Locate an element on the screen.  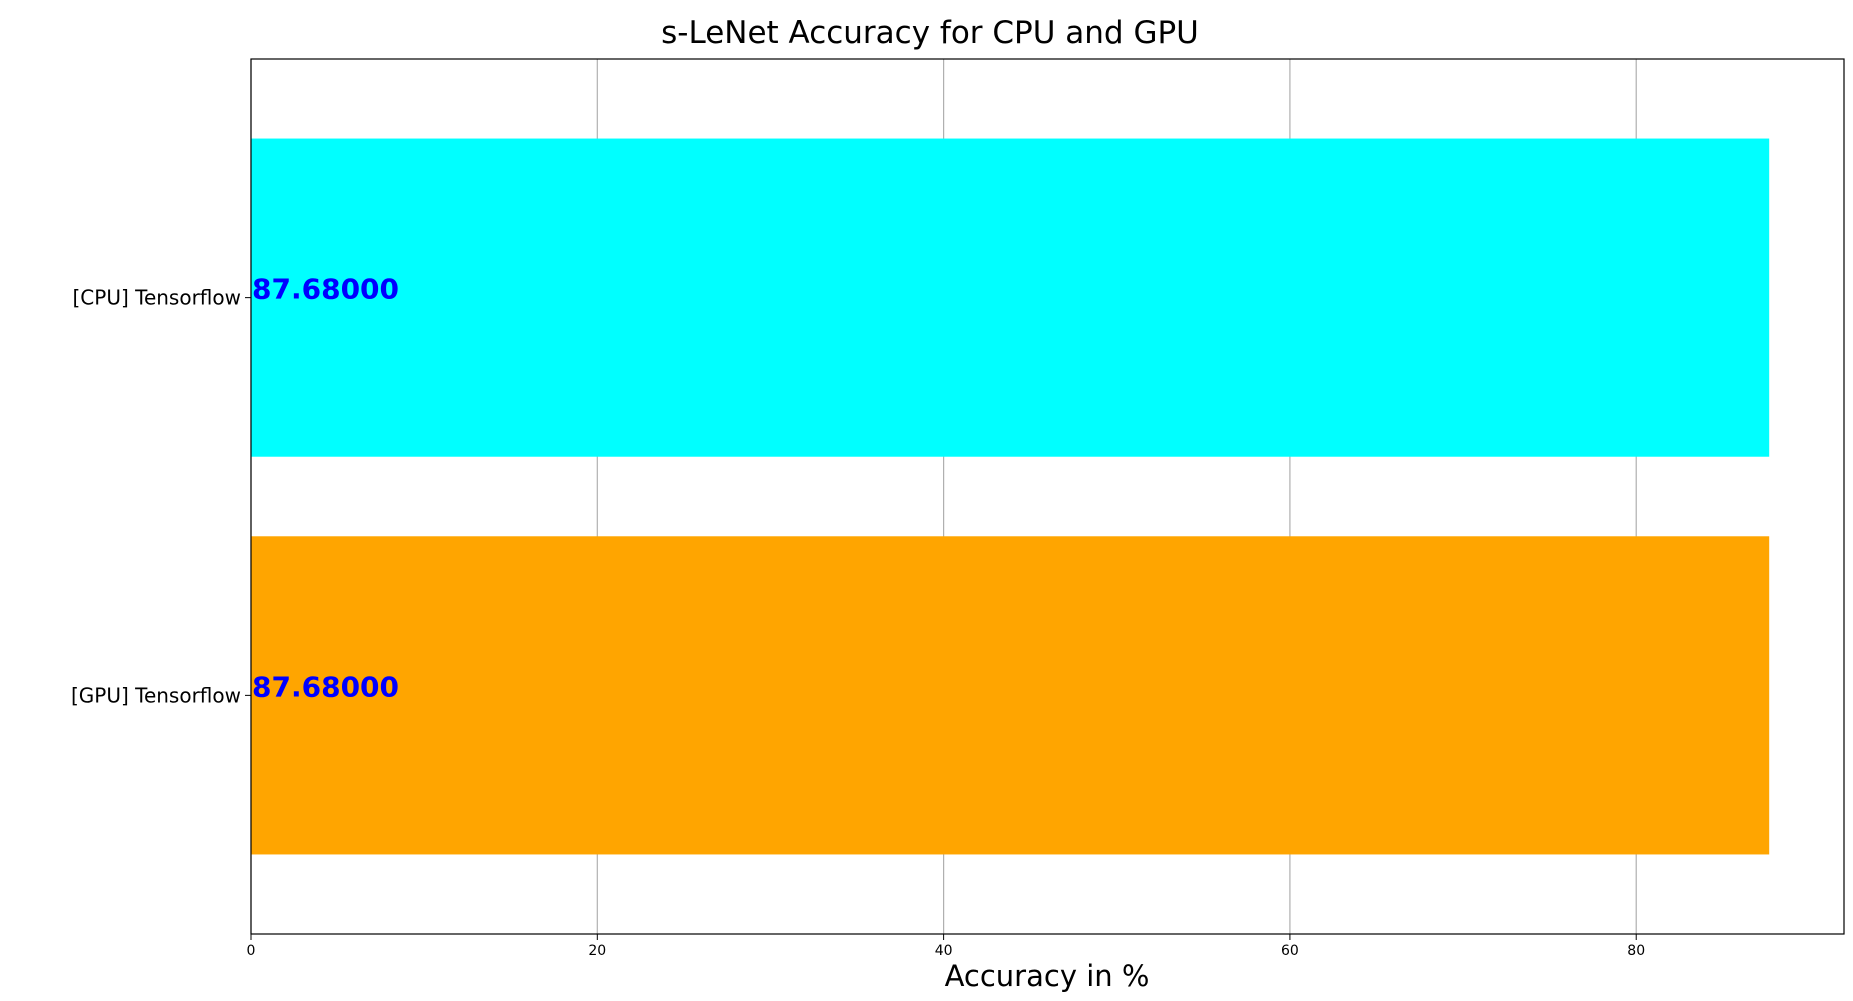
y-axis-ticks: [CPU] Tensorflow [GPU] Tensorflow is located at coordinates (161, 496).